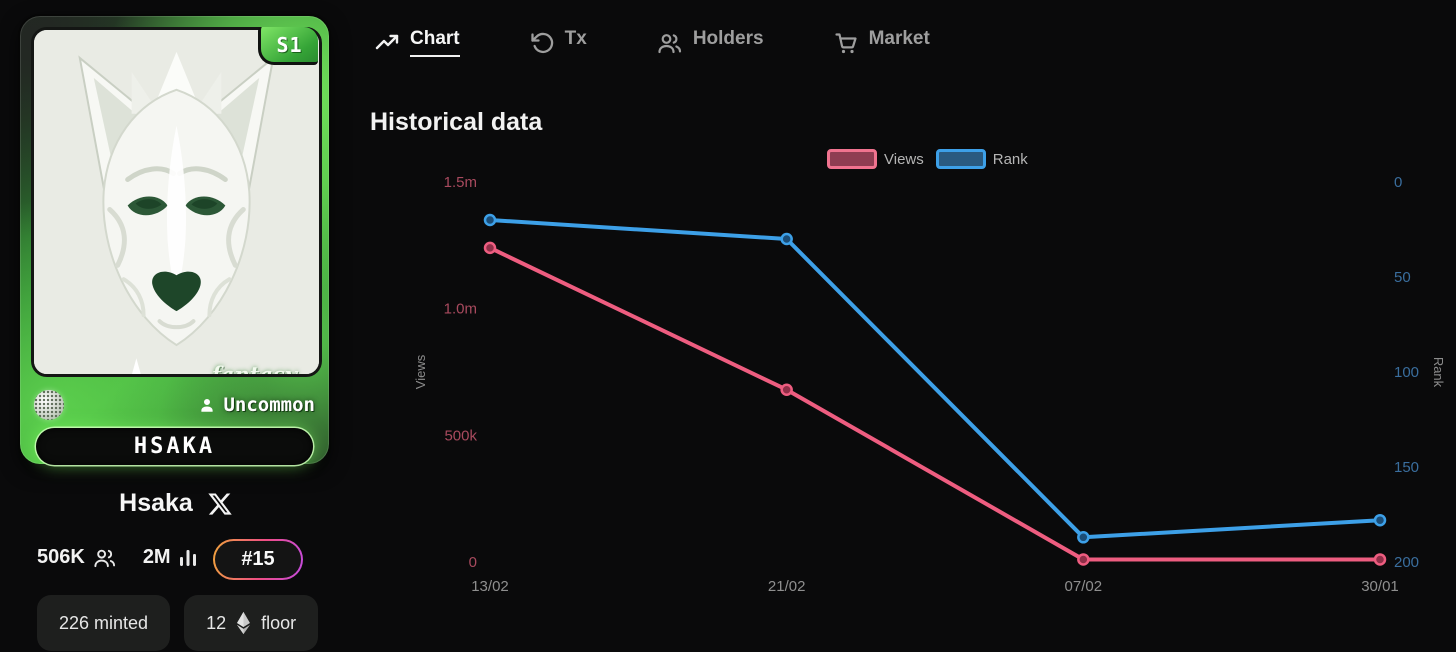 The width and height of the screenshot is (1456, 652). Describe the element at coordinates (904, 159) in the screenshot. I see `legend-label: Views` at that location.